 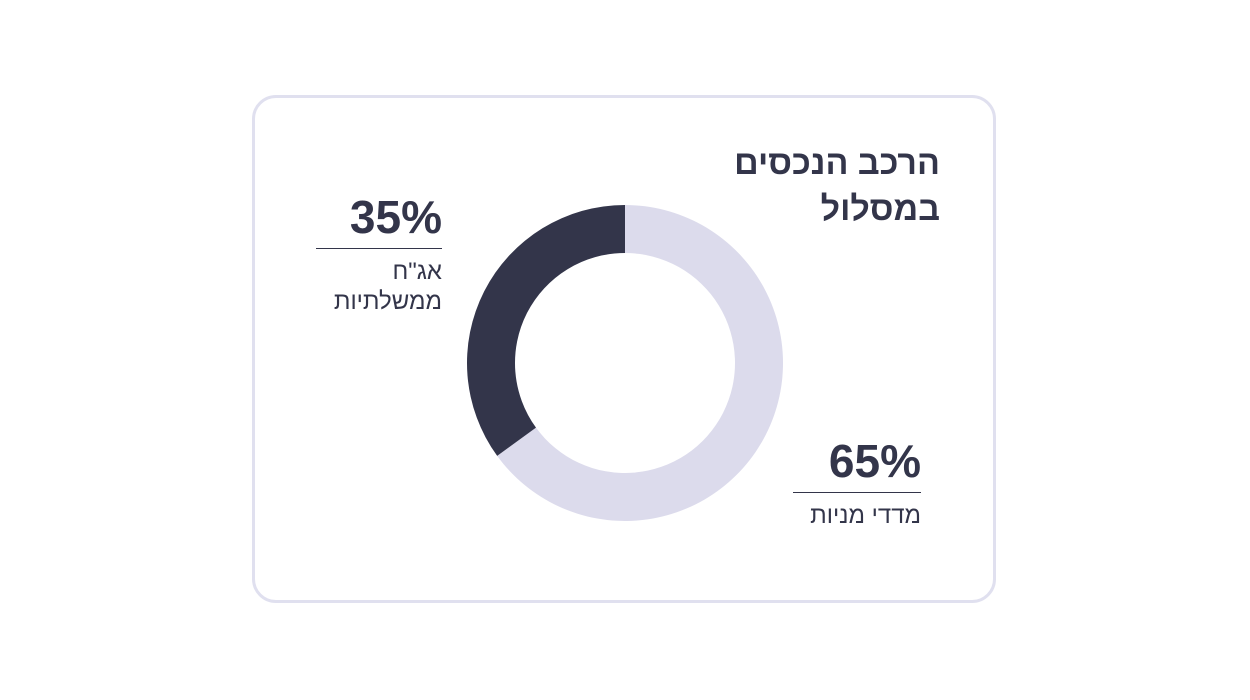 What do you see at coordinates (820, 186) in the screenshot?
I see `chart-title: הרכב הנכסים במסלול` at bounding box center [820, 186].